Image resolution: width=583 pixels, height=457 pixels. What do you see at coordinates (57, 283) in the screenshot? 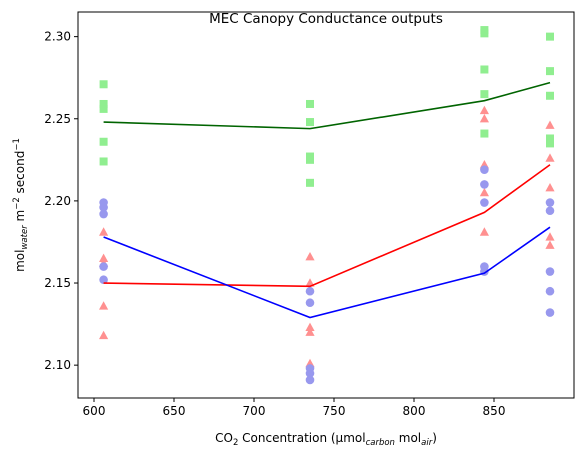
I see `y-tick-label: 2.15` at bounding box center [57, 283].